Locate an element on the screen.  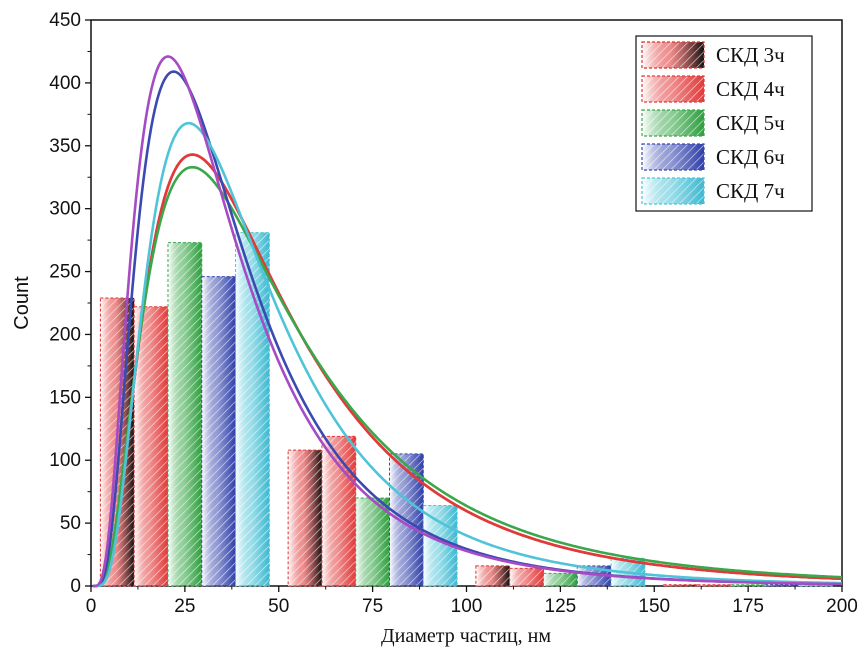
legend: СКД 3ч СКД 4ч СКД 5ч СКД 6ч СКД 7ч is located at coordinates (724, 123).